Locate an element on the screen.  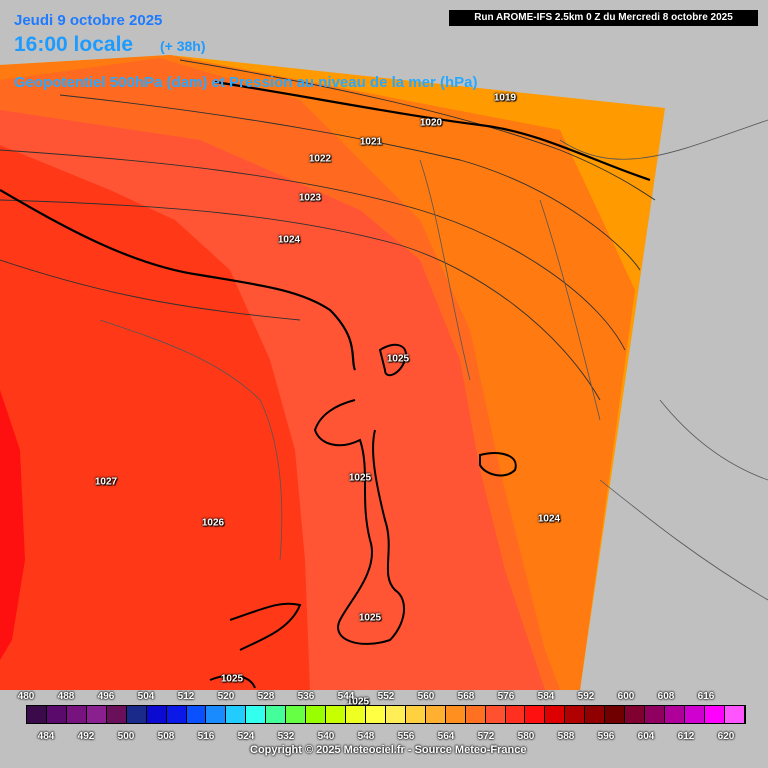
scale-tick-bottom: 604 is located at coordinates (646, 736).